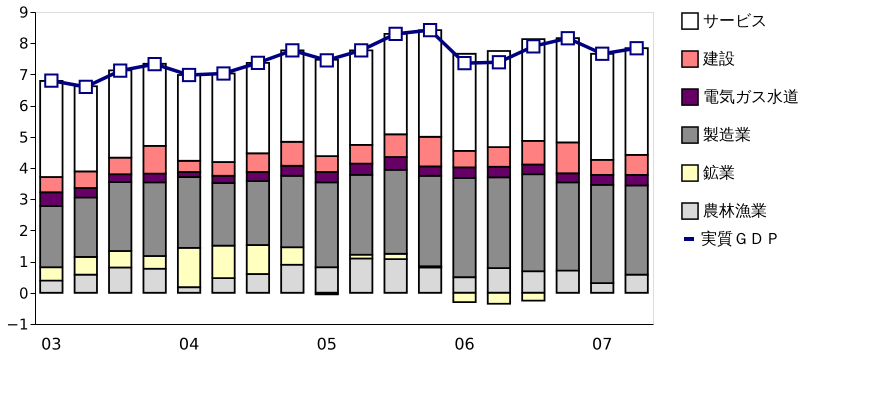 The image size is (891, 403). Describe the element at coordinates (735, 20) in the screenshot. I see `legend-label: サービス` at that location.